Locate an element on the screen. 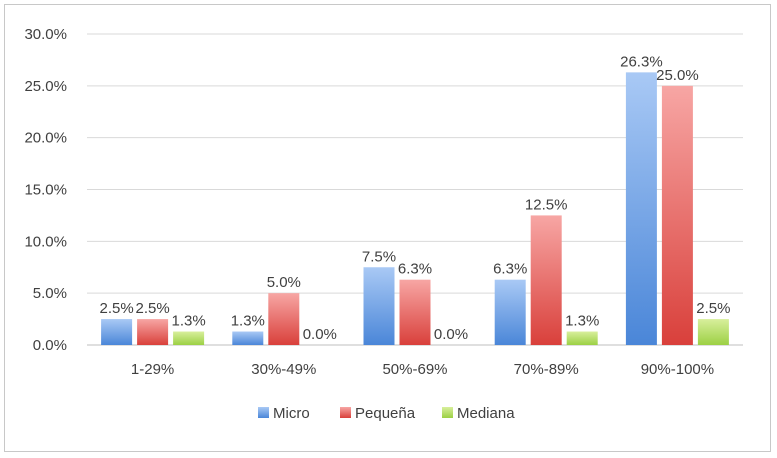  x-tick-label: 90%-100% is located at coordinates (677, 369).